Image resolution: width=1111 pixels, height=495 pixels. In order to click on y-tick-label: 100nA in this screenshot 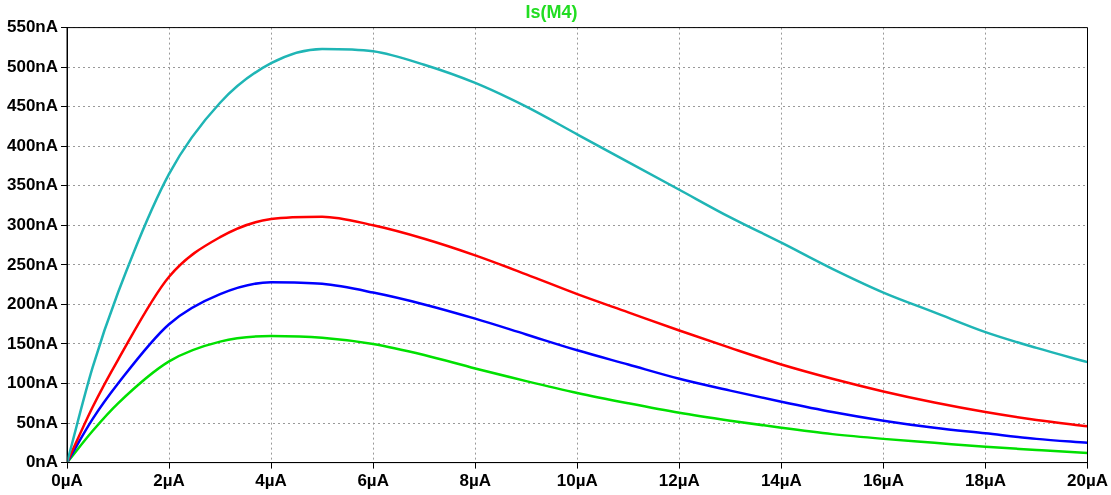, I will do `click(32, 383)`.